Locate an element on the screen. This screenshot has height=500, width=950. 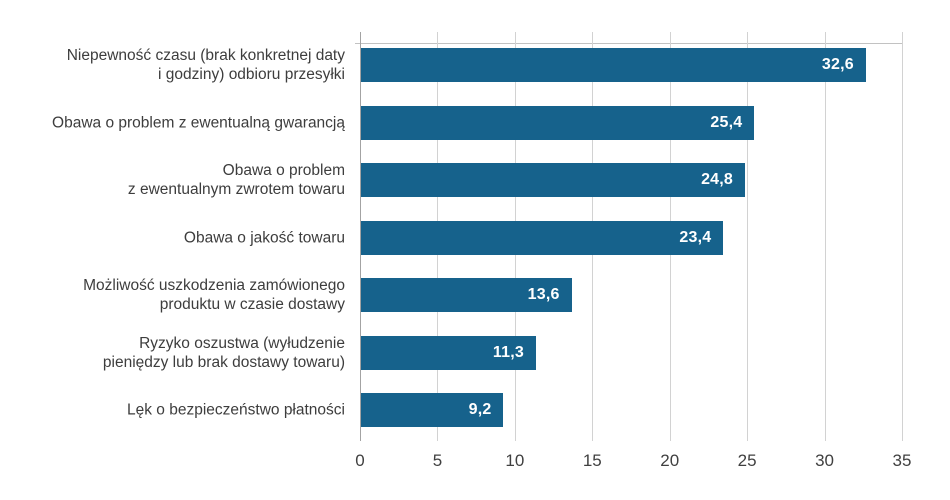
bar: 32,6 is located at coordinates (613, 65).